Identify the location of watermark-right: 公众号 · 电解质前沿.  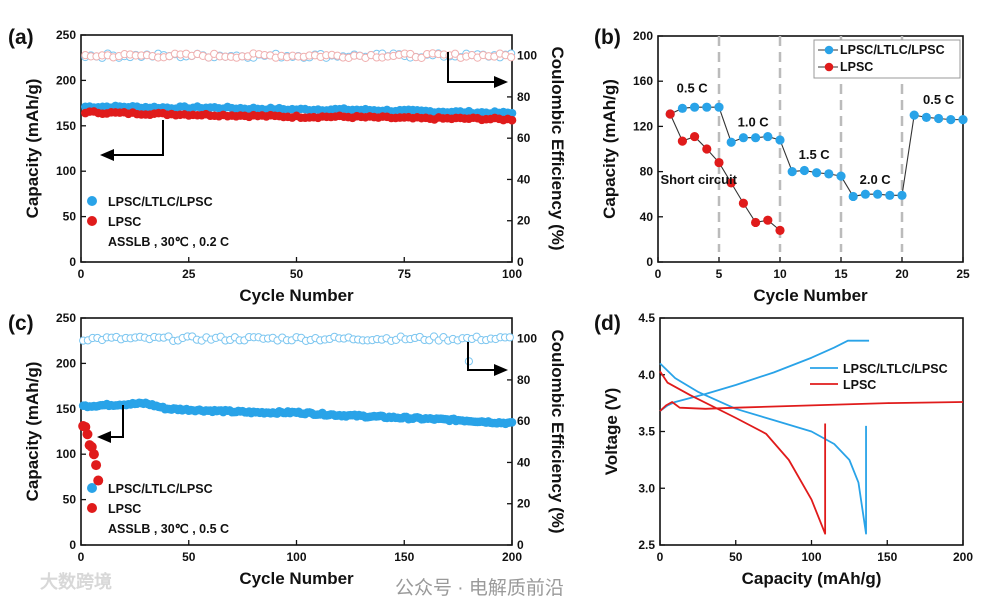
(479, 588).